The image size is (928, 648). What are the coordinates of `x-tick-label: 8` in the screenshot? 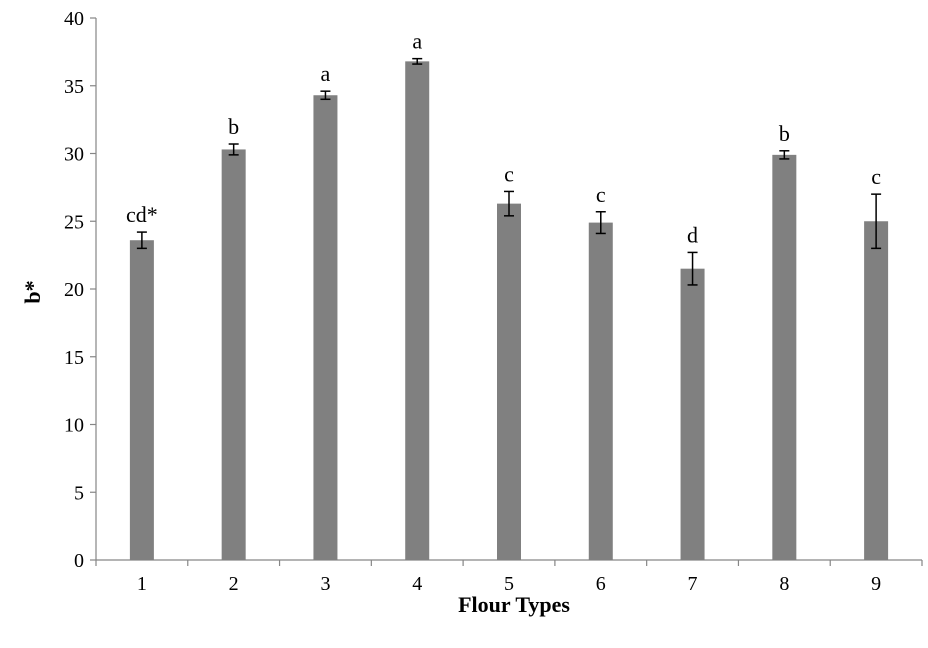 It's located at (784, 584).